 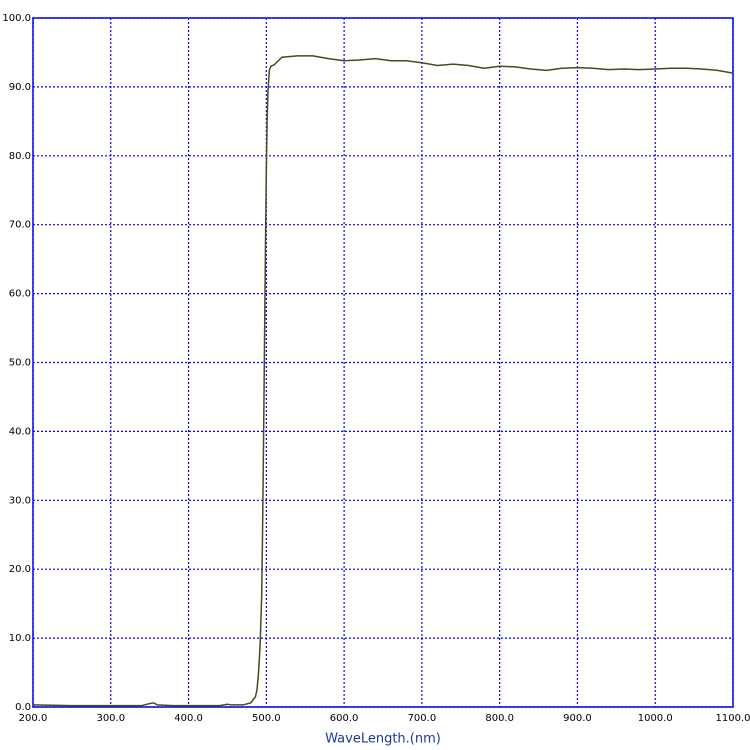 What do you see at coordinates (110, 718) in the screenshot?
I see `x-tick-label: 300.0` at bounding box center [110, 718].